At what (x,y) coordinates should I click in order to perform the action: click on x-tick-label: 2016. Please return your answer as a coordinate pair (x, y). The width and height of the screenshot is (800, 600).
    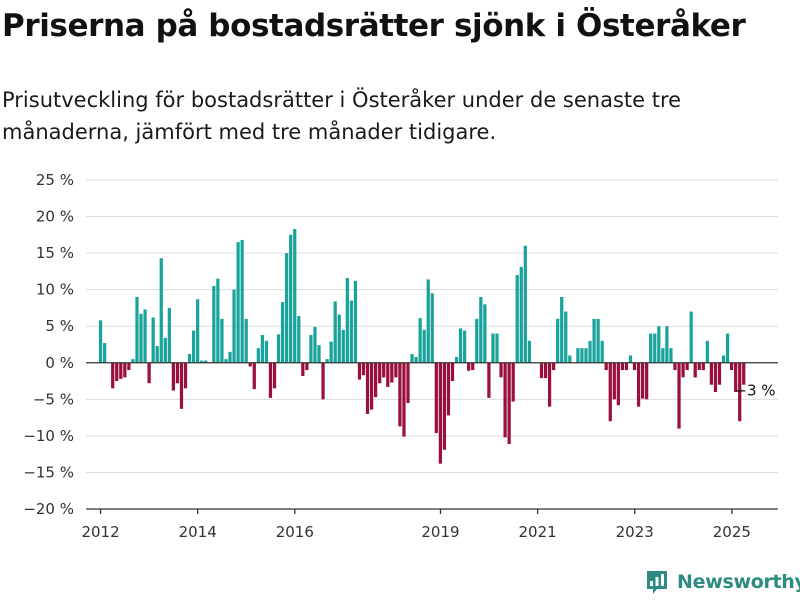
    Looking at the image, I should click on (295, 532).